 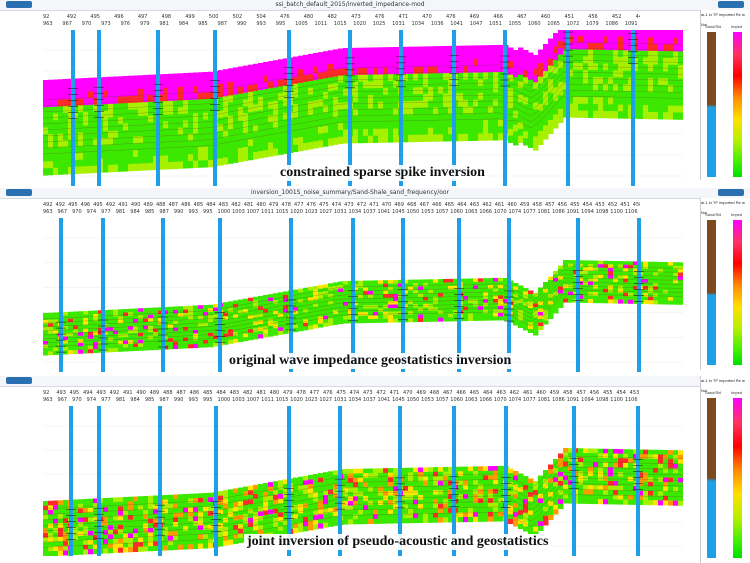 What do you see at coordinates (92, 212) in the screenshot?
I see `cdp-tick-label: 974` at bounding box center [92, 212].